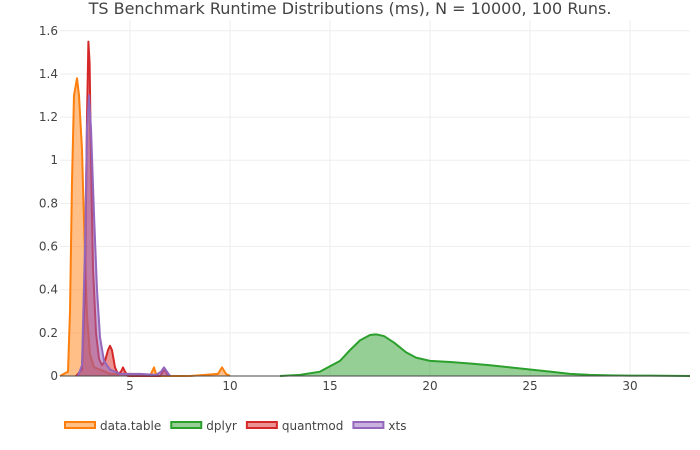 The height and width of the screenshot is (450, 700). What do you see at coordinates (203, 426) in the screenshot?
I see `legend-item: dplyr` at bounding box center [203, 426].